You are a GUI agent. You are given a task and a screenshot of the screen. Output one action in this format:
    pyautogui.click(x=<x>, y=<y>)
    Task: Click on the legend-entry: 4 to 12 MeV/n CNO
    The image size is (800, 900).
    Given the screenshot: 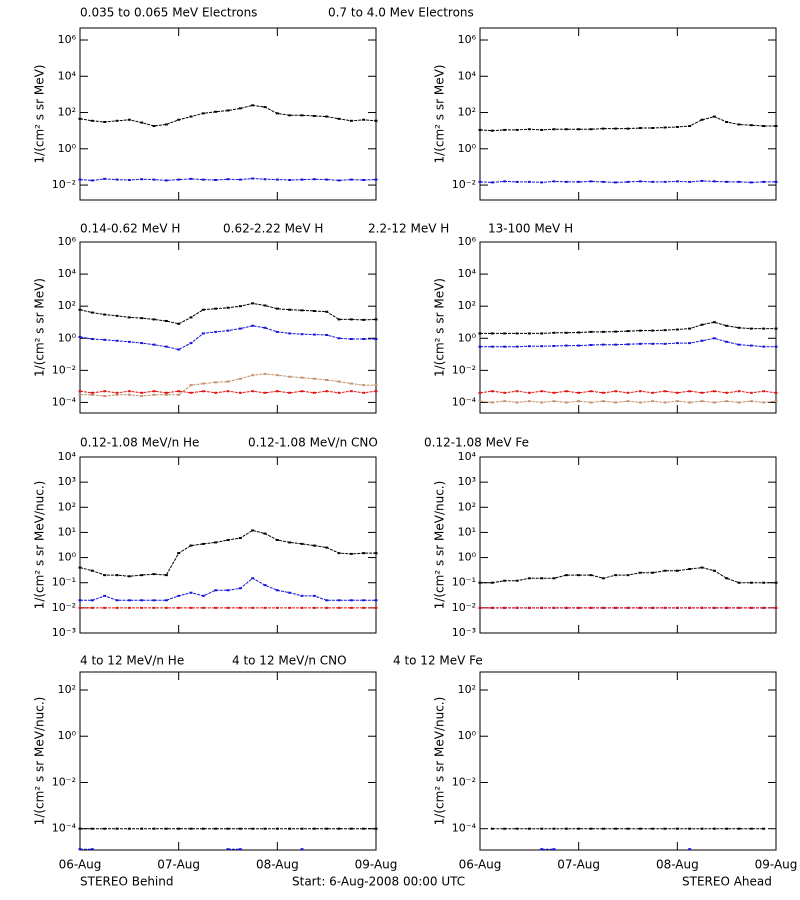 What is the action you would take?
    pyautogui.click(x=289, y=661)
    